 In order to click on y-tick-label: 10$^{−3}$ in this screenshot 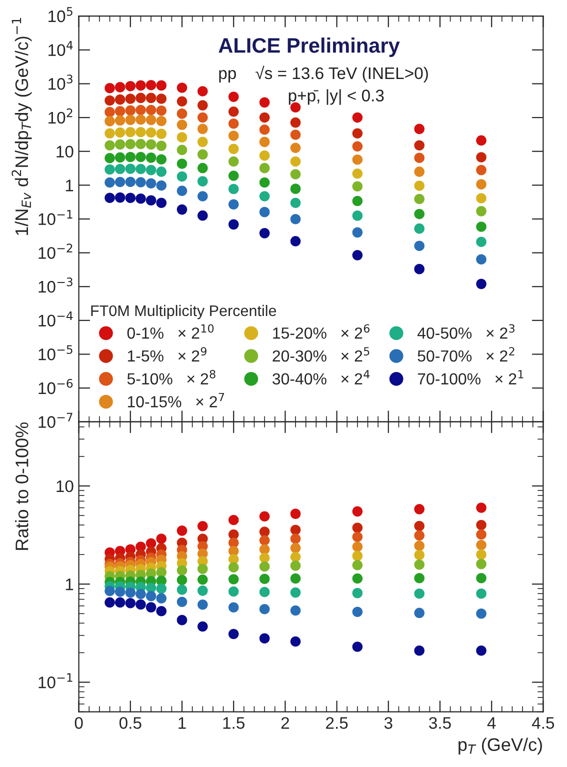, I will do `click(55, 285)`.